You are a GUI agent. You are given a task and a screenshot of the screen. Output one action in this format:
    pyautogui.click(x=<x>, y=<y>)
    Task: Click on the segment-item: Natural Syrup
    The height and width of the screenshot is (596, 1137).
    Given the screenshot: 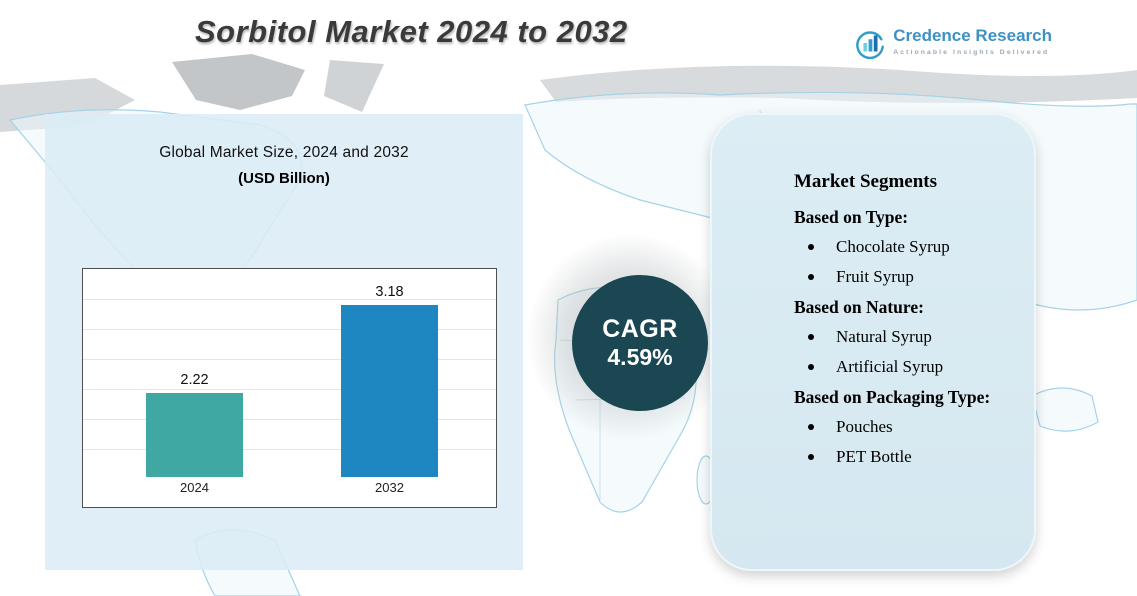 What is the action you would take?
    pyautogui.click(x=884, y=336)
    